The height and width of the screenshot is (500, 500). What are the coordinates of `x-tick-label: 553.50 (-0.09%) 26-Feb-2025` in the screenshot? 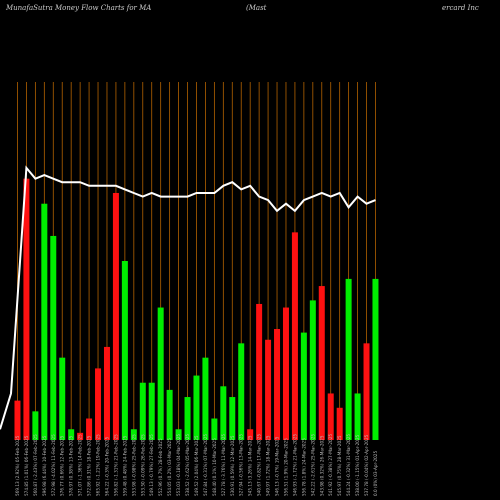 It's located at (142, 465).